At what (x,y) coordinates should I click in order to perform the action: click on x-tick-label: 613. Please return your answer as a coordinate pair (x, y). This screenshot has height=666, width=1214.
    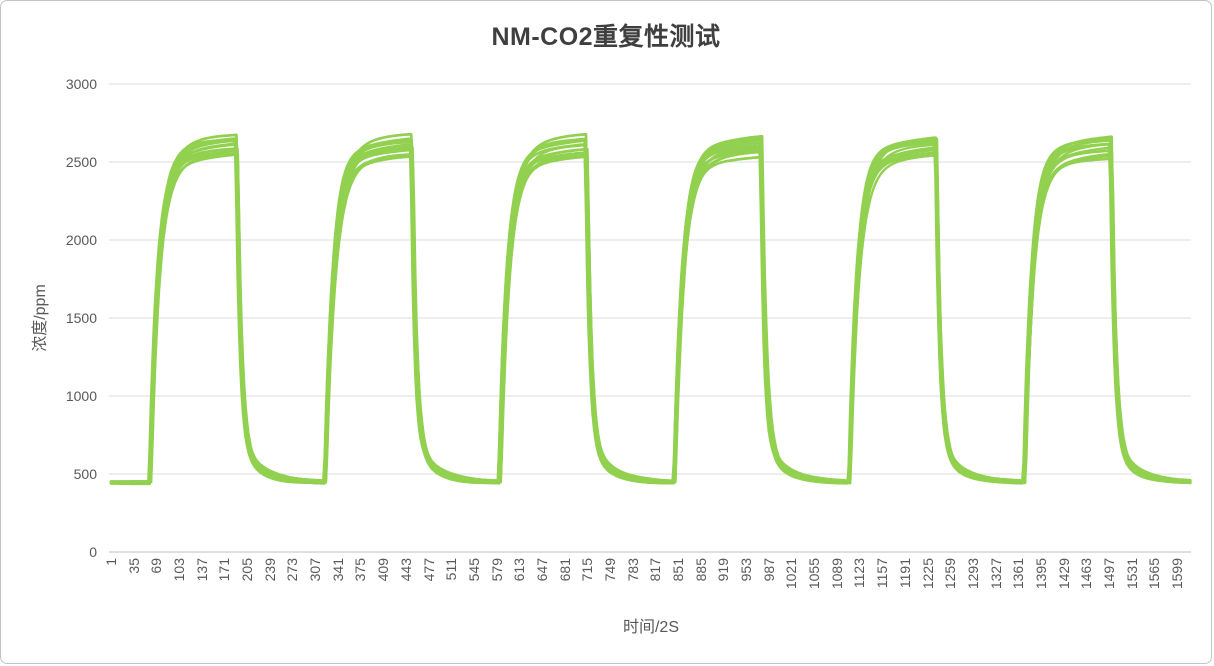
    Looking at the image, I should click on (519, 570).